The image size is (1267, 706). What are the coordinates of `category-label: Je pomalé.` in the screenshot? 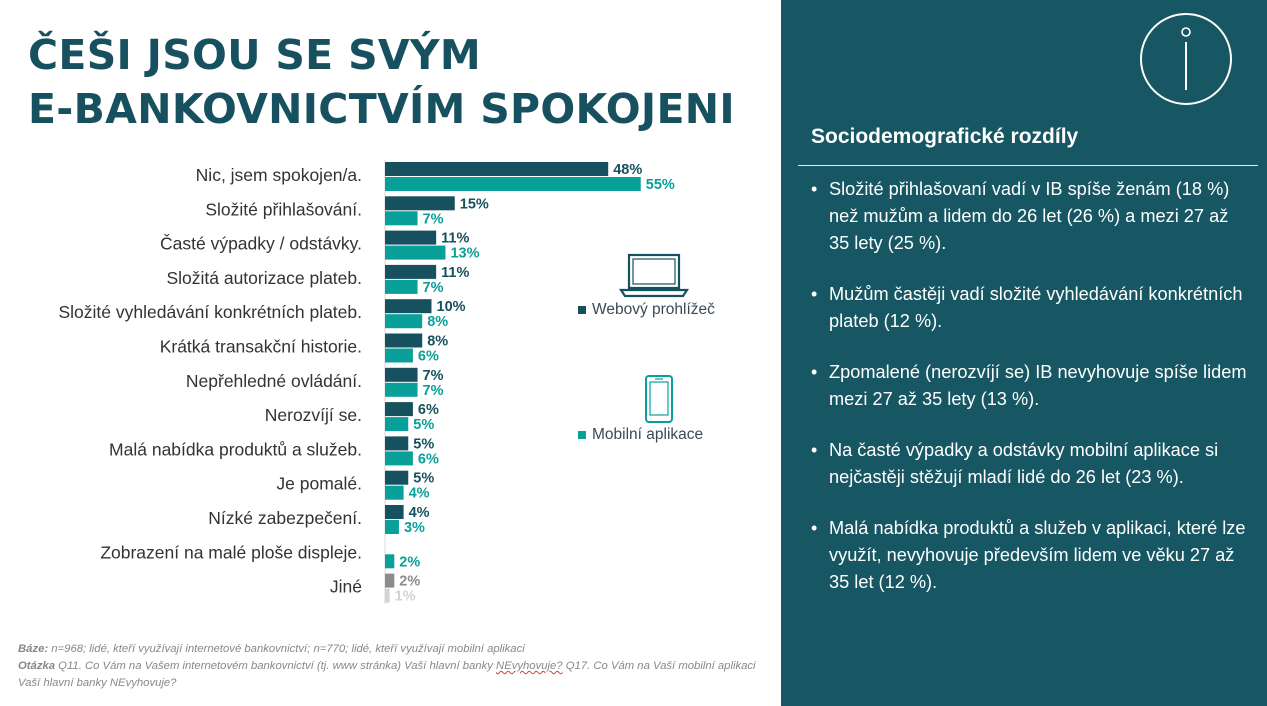 It's located at (319, 484).